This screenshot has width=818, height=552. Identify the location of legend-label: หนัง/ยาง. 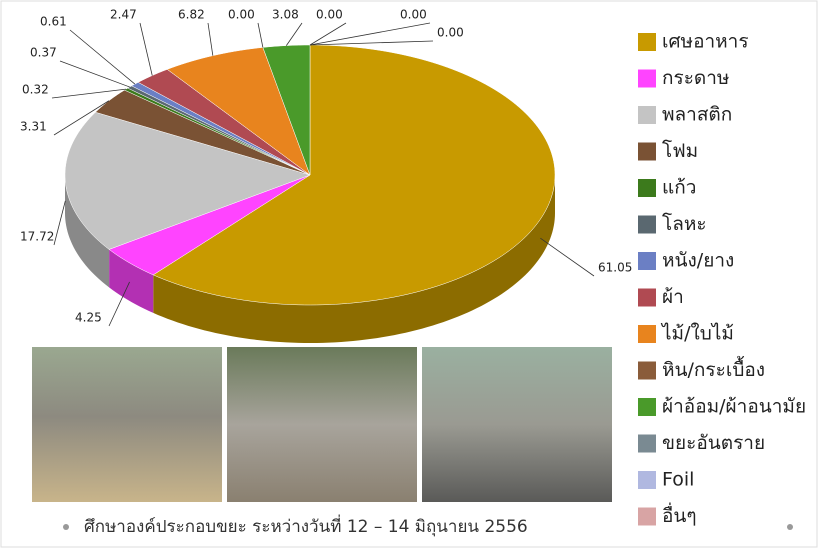
(698, 261).